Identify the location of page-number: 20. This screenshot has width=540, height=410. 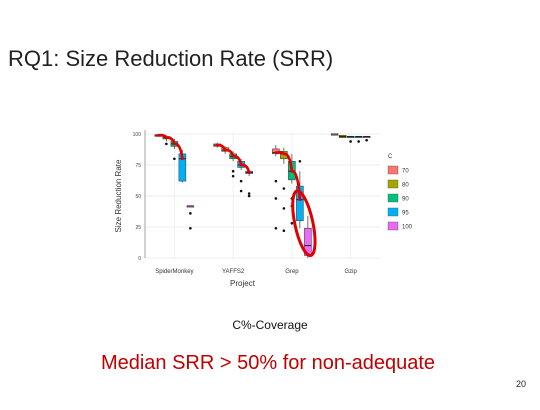
(520, 384).